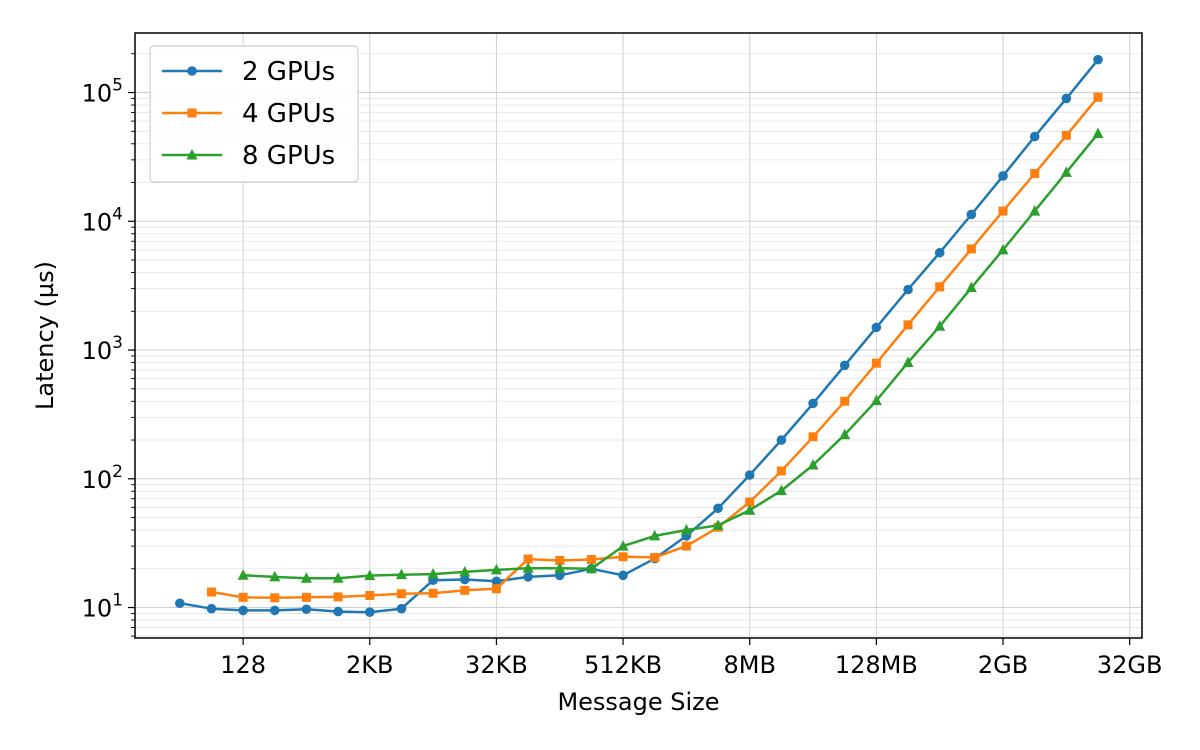  I want to click on y-tick-label: 10⁴, so click(102, 220).